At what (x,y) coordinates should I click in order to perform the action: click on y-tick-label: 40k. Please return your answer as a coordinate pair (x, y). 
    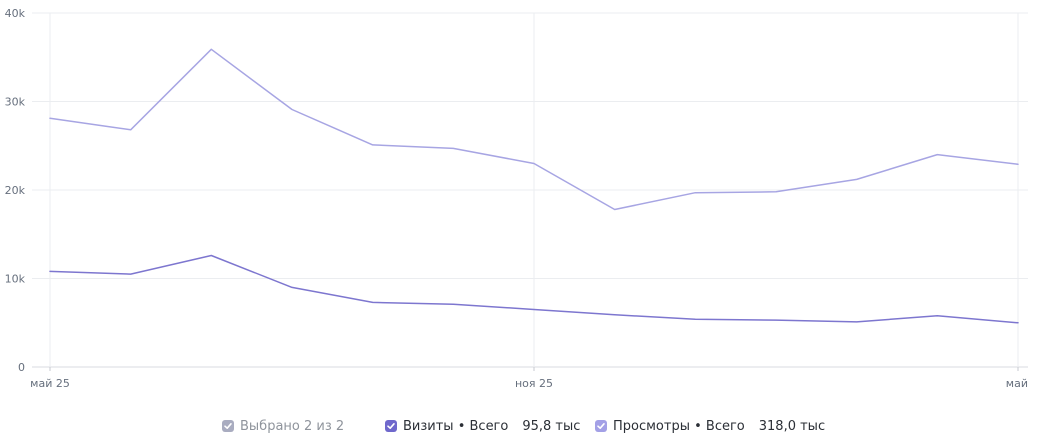
    Looking at the image, I should click on (15, 13).